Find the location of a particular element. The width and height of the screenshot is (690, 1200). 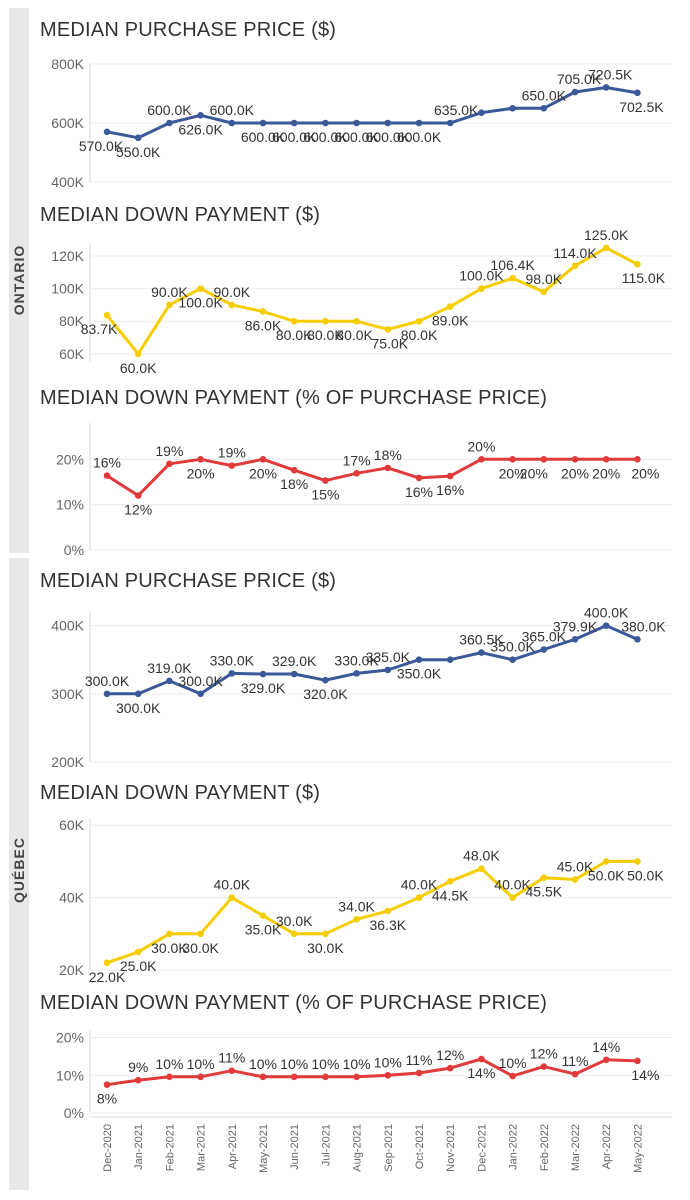

data-label: 15% is located at coordinates (325, 495).